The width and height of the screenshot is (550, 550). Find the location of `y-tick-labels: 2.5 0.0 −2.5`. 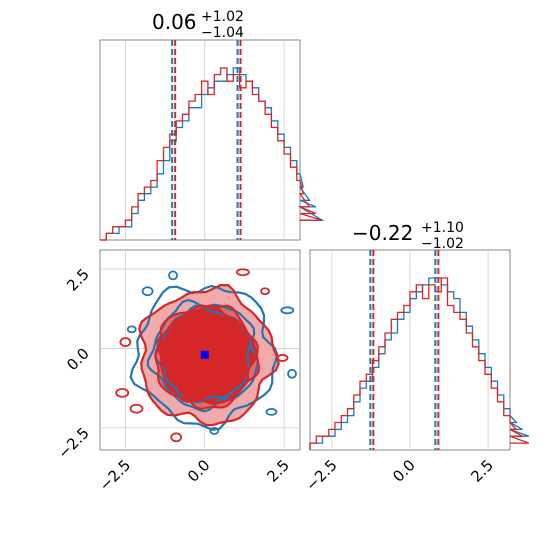

y-tick-labels: 2.5 0.0 −2.5 is located at coordinates (73, 363).